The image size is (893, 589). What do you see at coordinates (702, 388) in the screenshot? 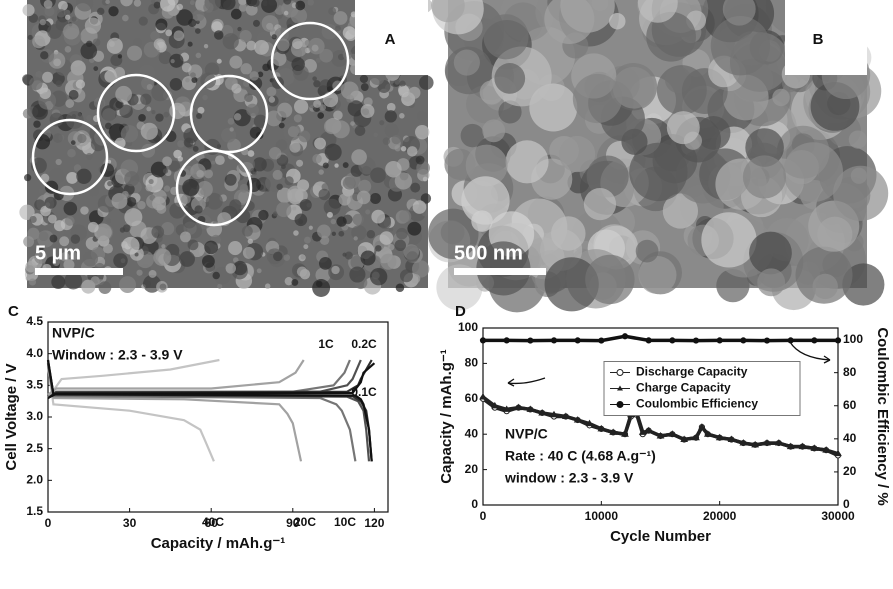
I see `legend-box` at bounding box center [702, 388].